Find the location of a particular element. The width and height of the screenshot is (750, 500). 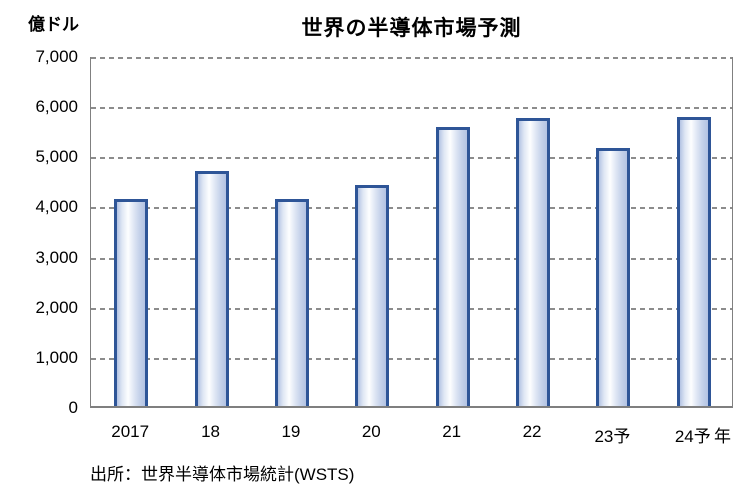

x-tick-label-23予: 23予 is located at coordinates (612, 436).